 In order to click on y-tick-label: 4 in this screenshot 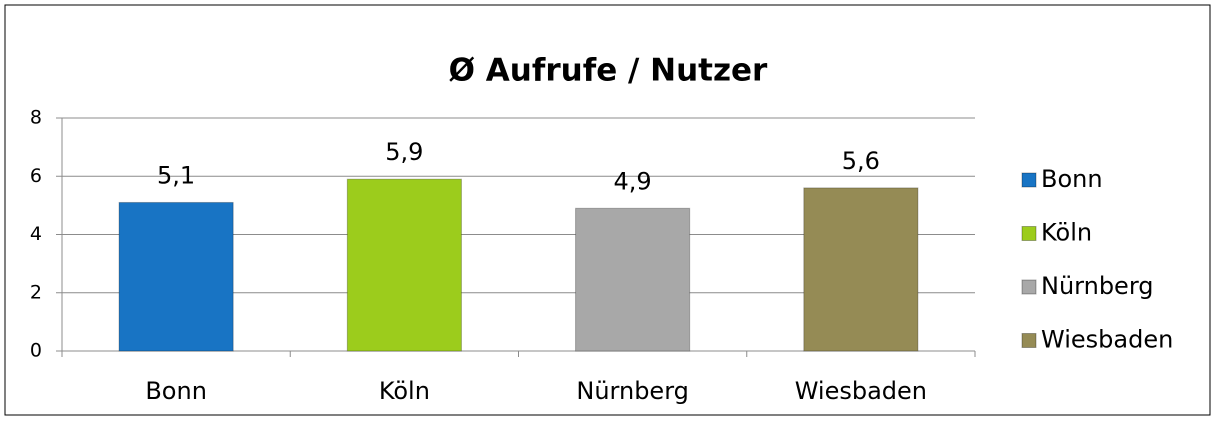, I will do `click(36, 234)`.